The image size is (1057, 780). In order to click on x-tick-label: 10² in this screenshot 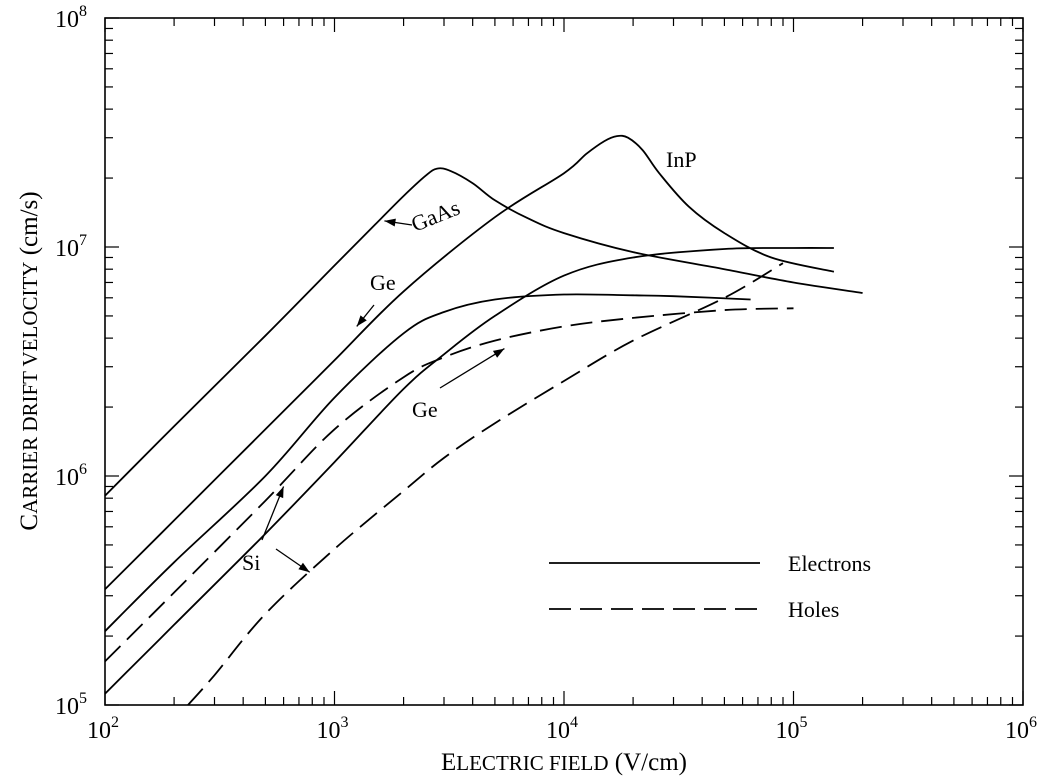, I will do `click(103, 729)`.